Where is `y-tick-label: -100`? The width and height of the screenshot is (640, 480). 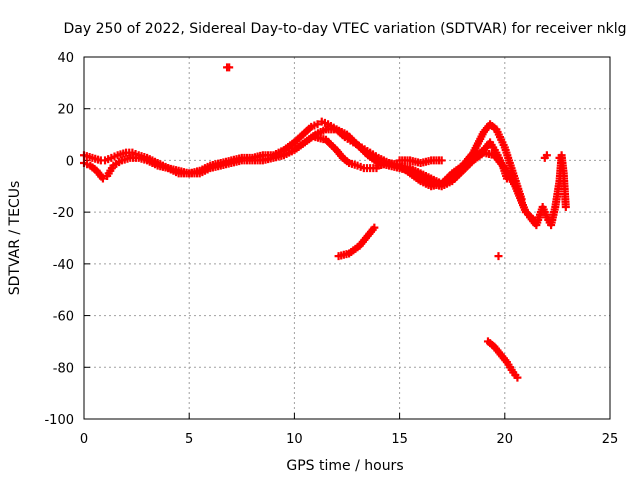 y-tick-label: -100 is located at coordinates (59, 420).